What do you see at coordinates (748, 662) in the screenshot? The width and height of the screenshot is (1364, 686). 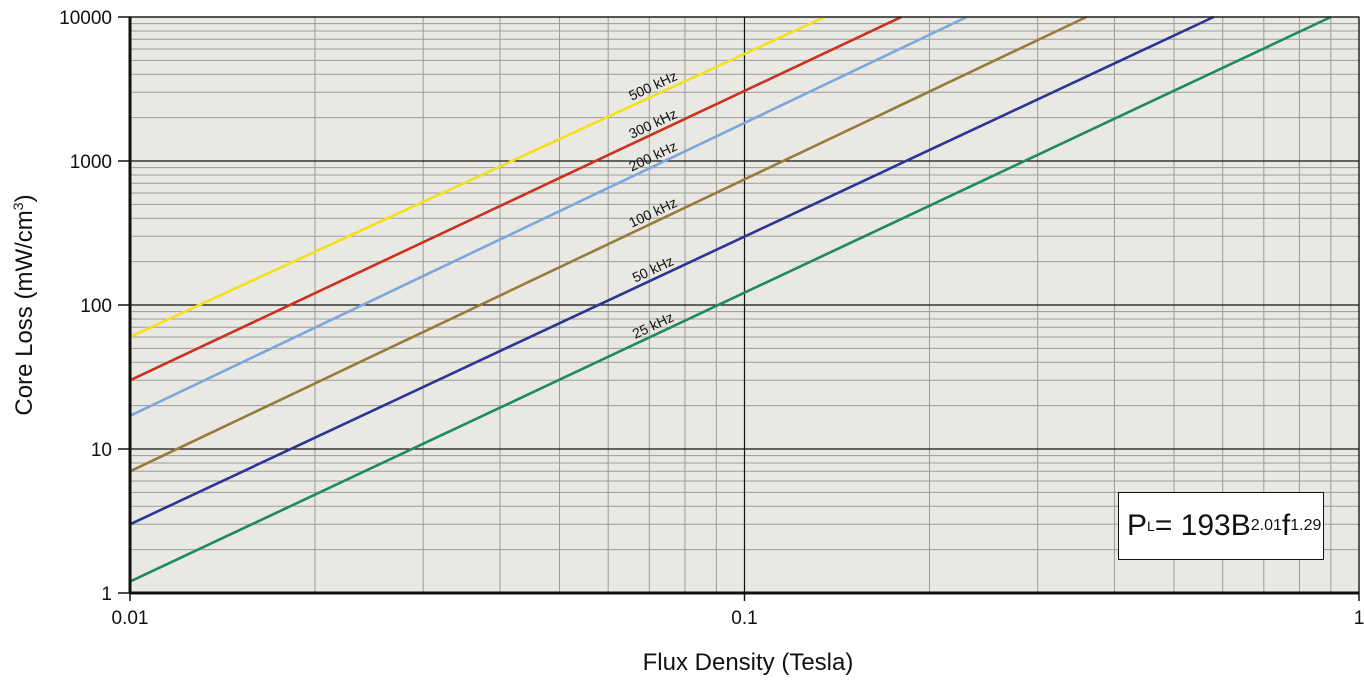 I see `x-axis-label: Flux Density (Tesla)` at bounding box center [748, 662].